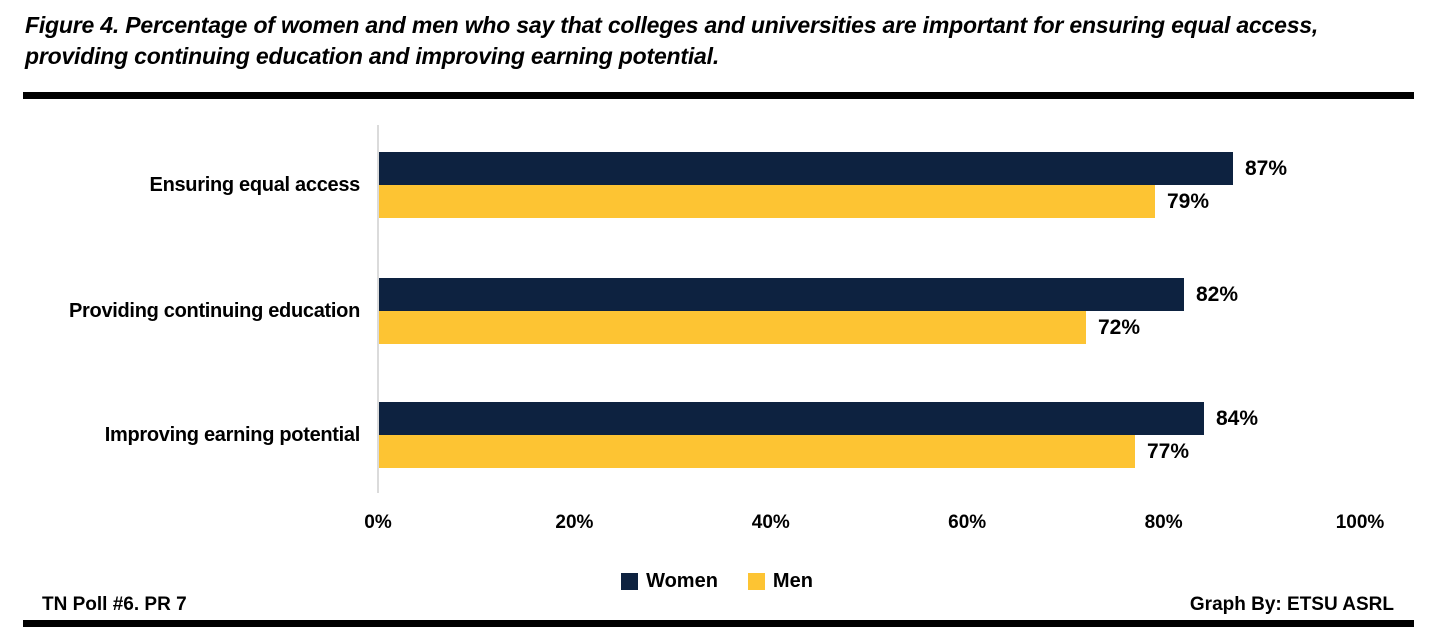 The width and height of the screenshot is (1434, 644). Describe the element at coordinates (1360, 522) in the screenshot. I see `x-tick-label-5: 100%` at that location.